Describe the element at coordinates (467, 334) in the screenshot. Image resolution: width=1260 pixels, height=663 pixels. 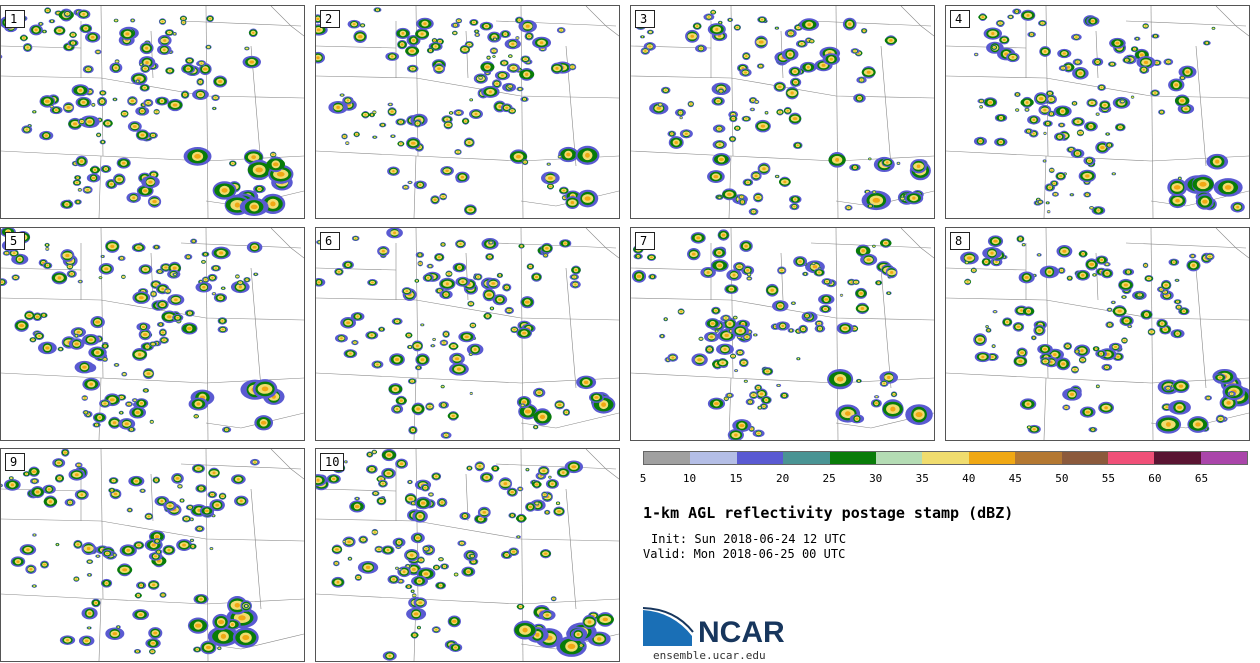
I see `map-panel-6: 6` at that location.